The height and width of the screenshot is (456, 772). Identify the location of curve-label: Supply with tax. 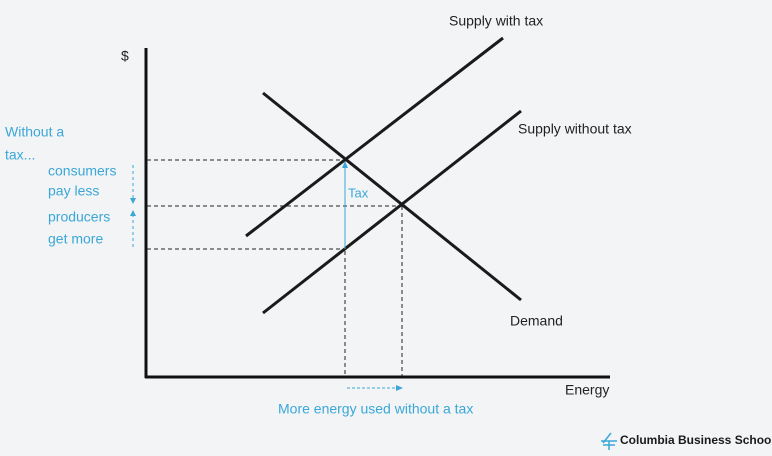
(496, 21).